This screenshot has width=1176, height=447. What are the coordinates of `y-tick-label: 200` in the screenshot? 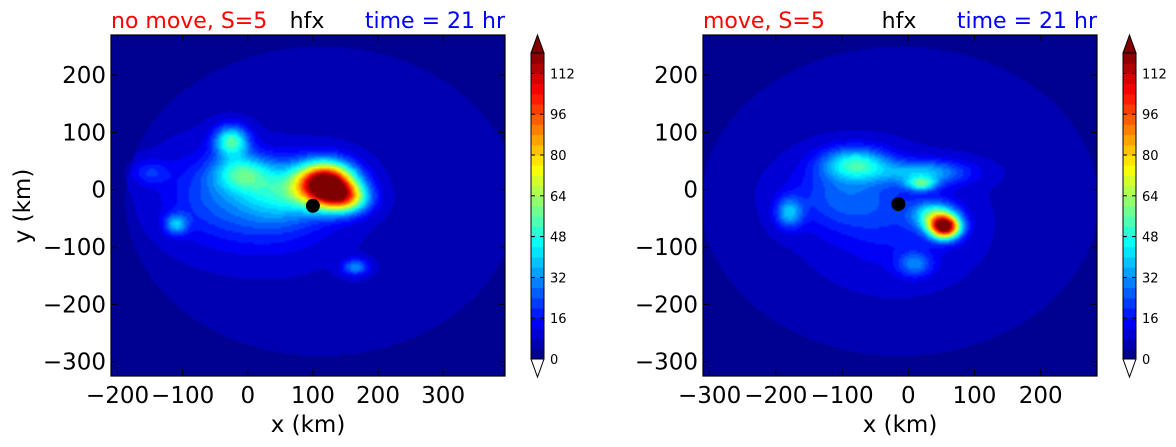 It's located at (84, 76).